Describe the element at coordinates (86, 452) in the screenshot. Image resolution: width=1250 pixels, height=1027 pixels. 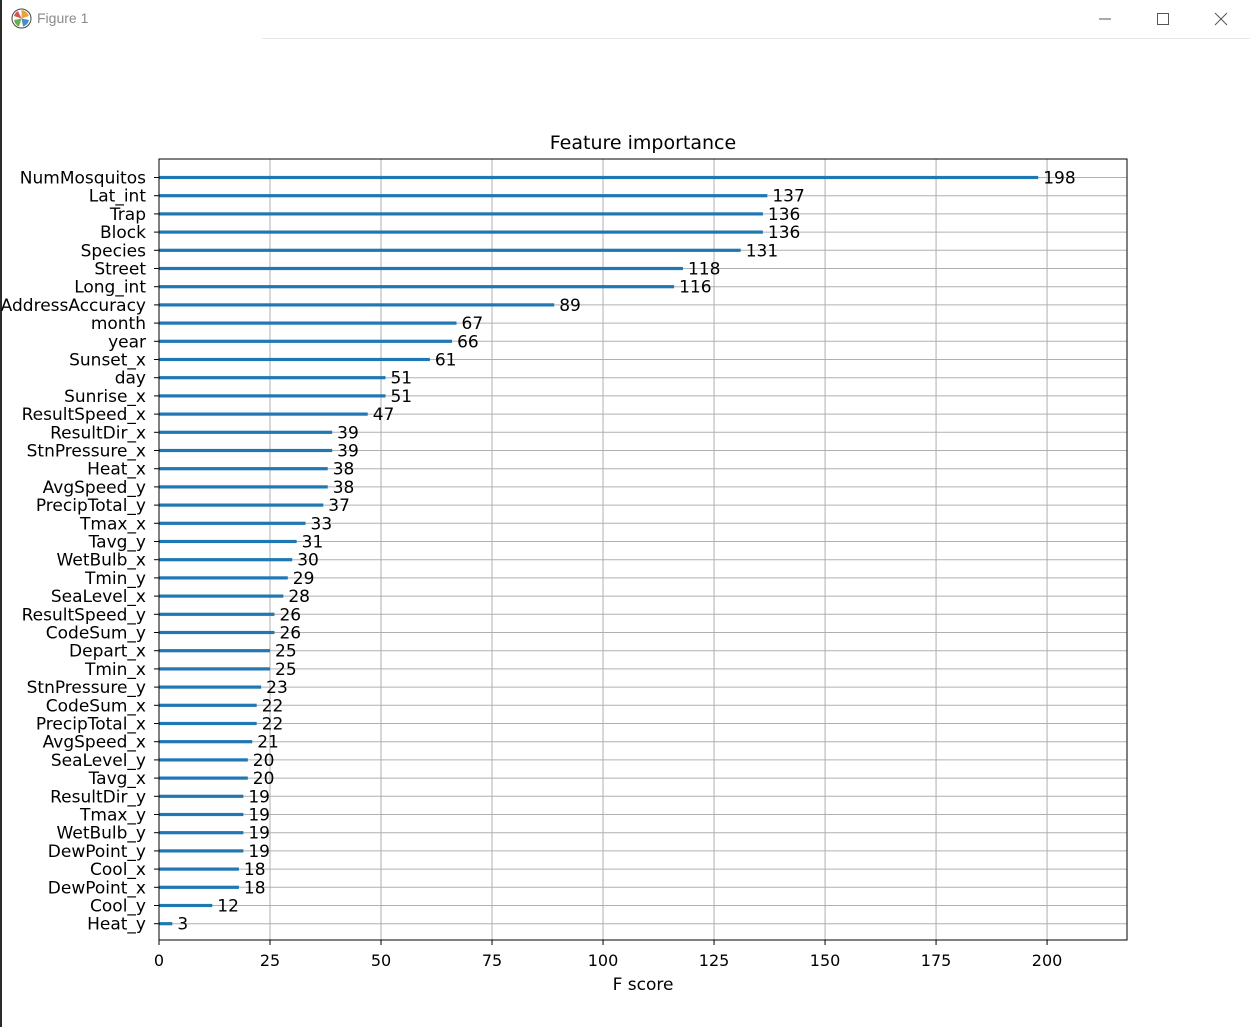
I see `y-tick-label: StnPressure_x` at that location.